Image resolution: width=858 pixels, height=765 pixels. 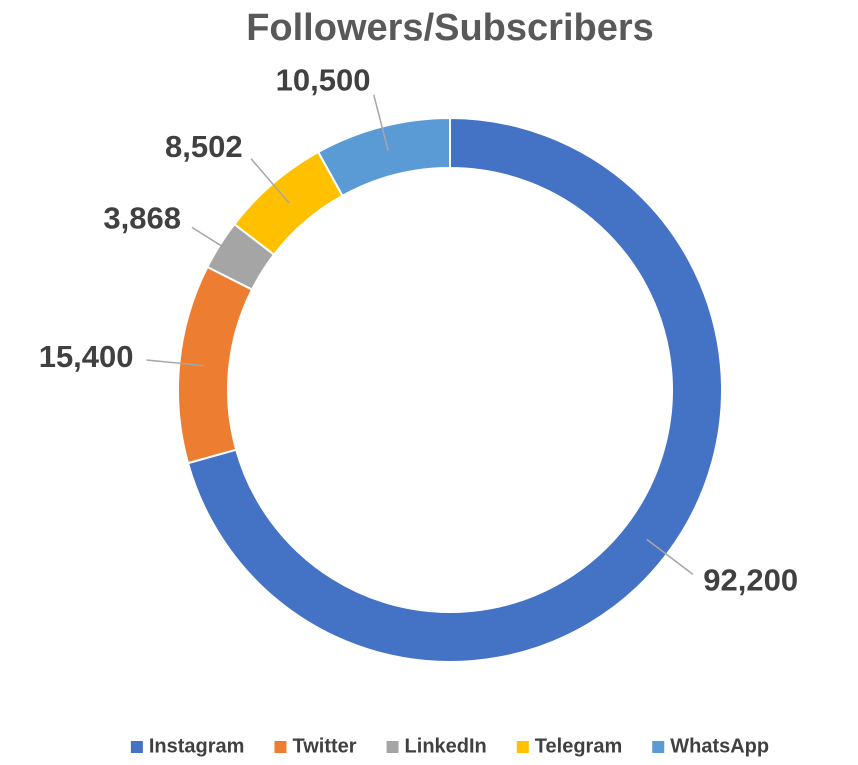 I want to click on legend-label: Instagram, so click(x=197, y=746).